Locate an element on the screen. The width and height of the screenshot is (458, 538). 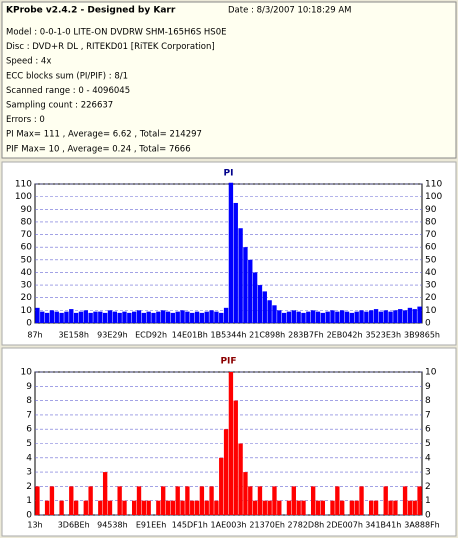
x-tick-label: 87h is located at coordinates (34, 335).